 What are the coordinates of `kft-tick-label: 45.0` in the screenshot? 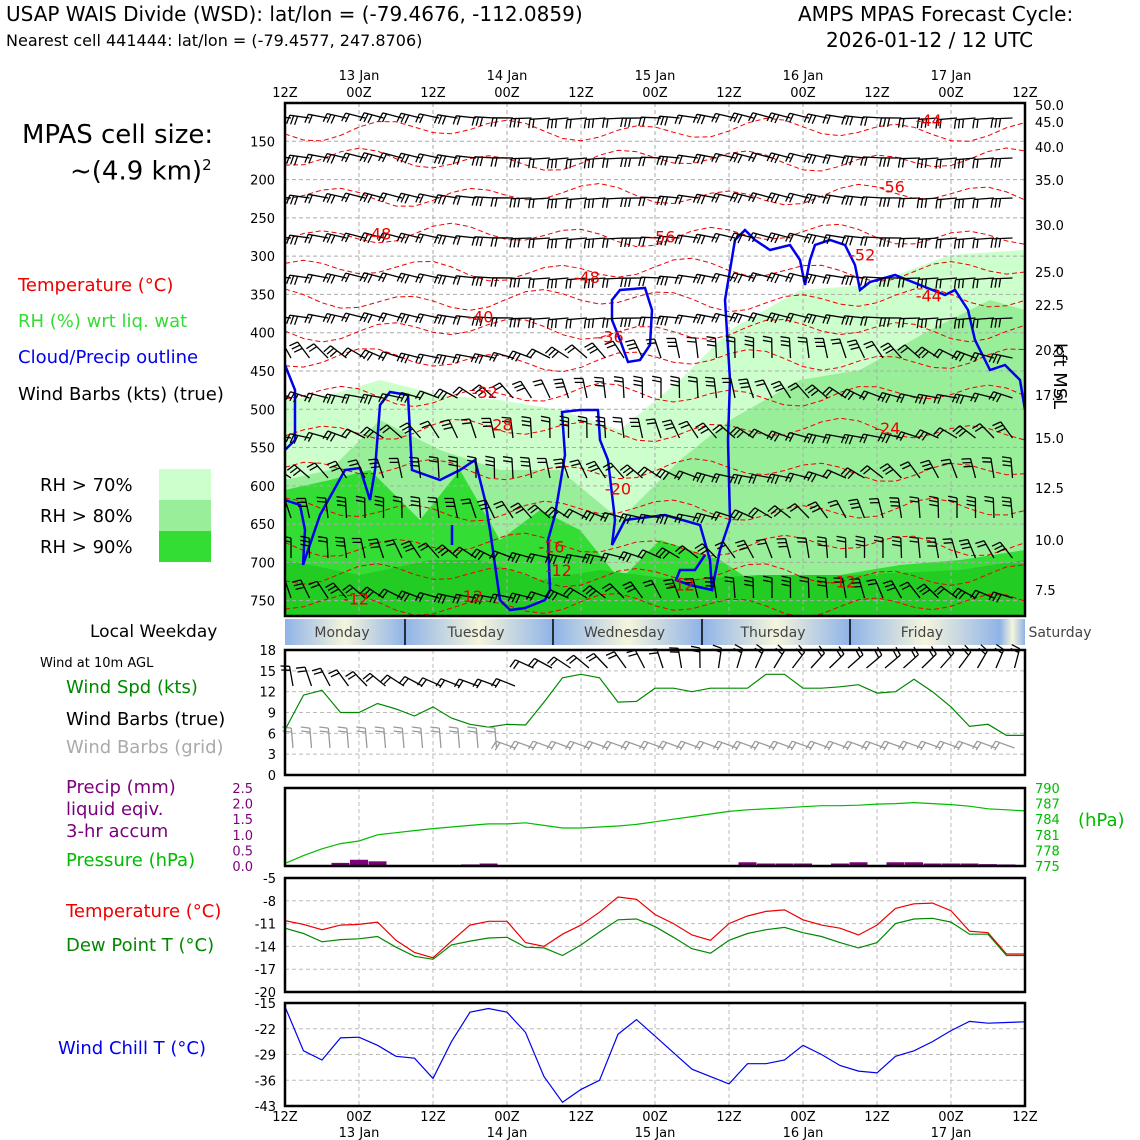 It's located at (1049, 123).